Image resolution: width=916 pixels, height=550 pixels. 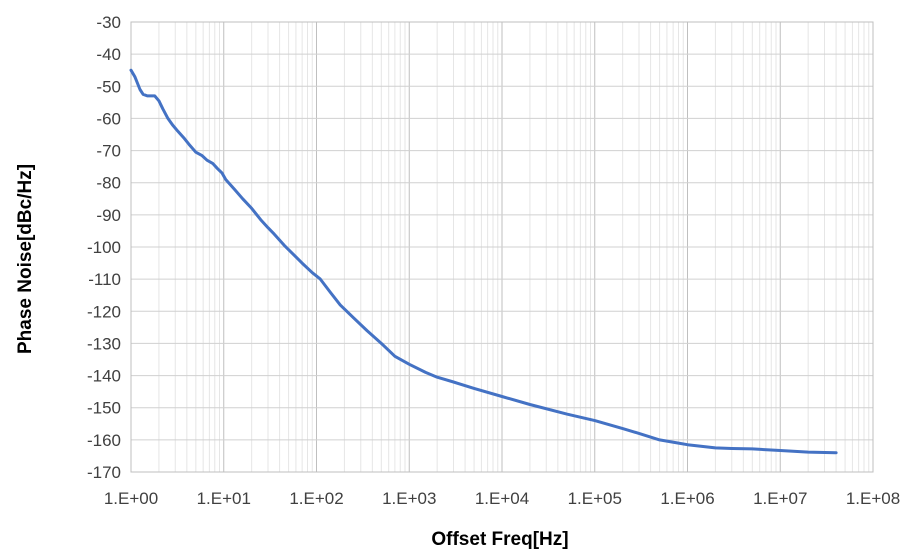 What do you see at coordinates (104, 311) in the screenshot?
I see `y-tick-label: -120` at bounding box center [104, 311].